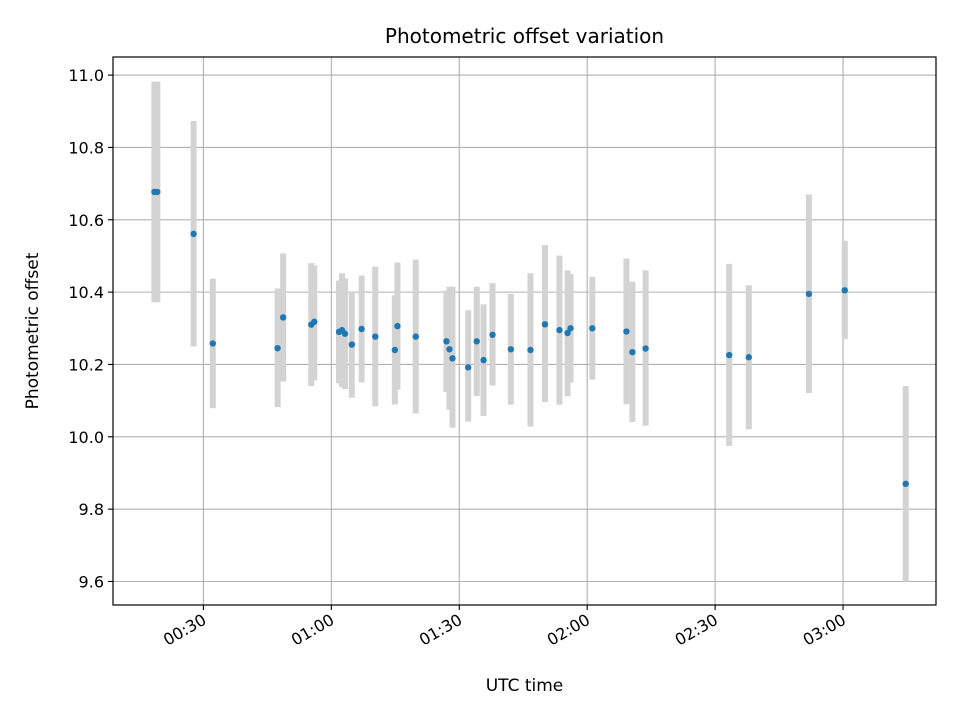 Image resolution: width=960 pixels, height=720 pixels. Describe the element at coordinates (86, 147) in the screenshot. I see `y-tick-label: 10.8` at that location.